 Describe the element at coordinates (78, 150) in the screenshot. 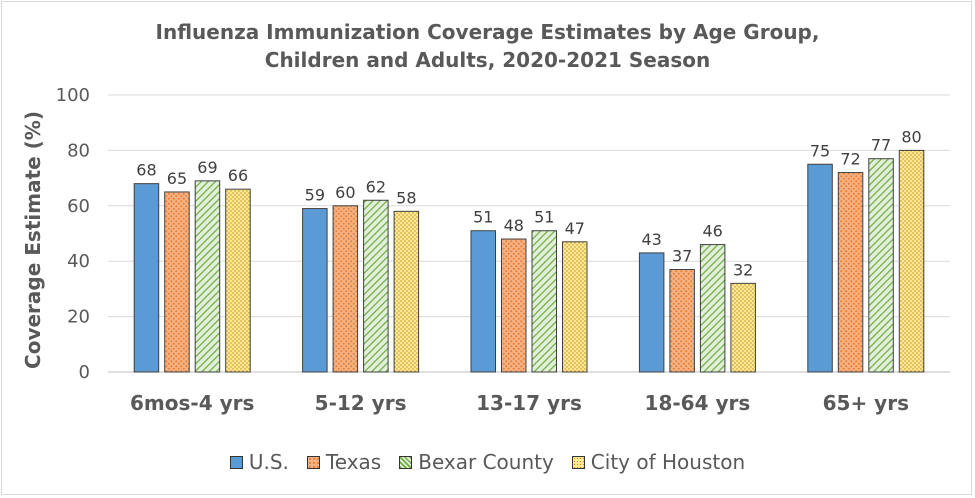

I see `y-tick-label: 80` at that location.